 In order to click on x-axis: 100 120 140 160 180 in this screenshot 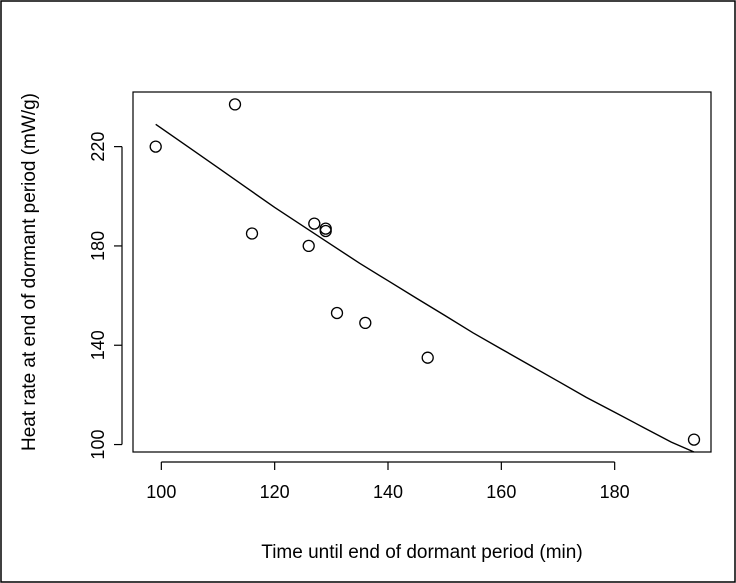, I will do `click(388, 481)`.